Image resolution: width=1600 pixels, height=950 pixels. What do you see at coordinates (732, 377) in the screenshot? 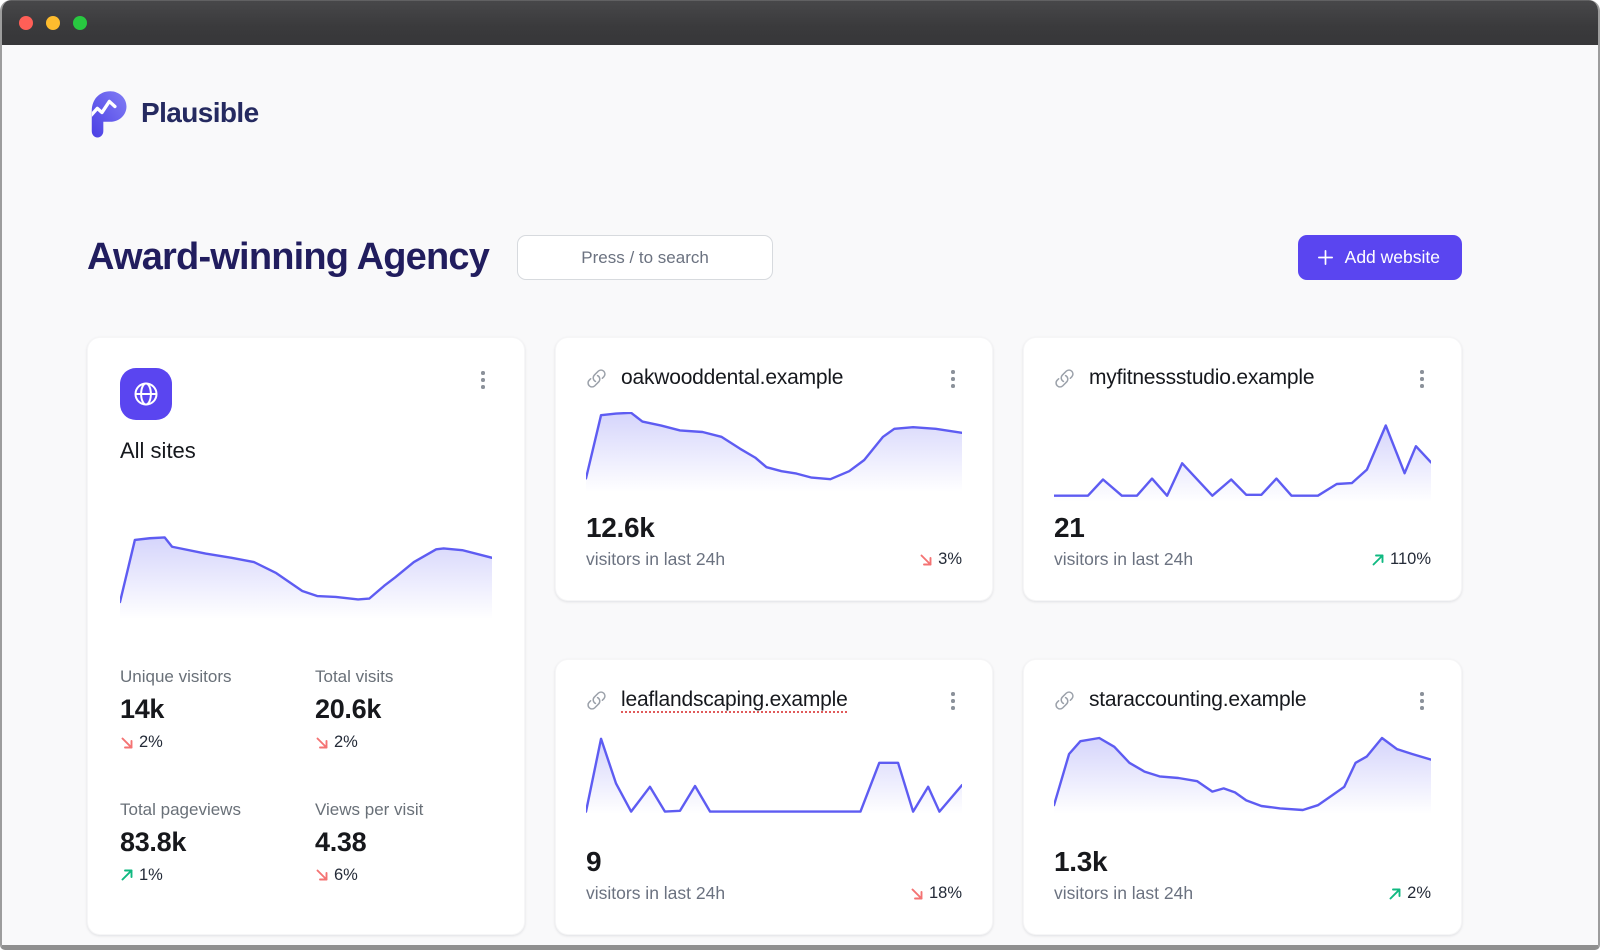
I see `site-domain: oakwooddental.example` at bounding box center [732, 377].